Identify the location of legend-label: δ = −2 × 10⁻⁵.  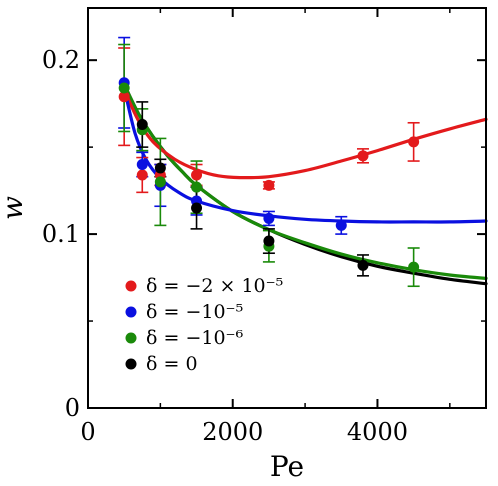
(214, 286).